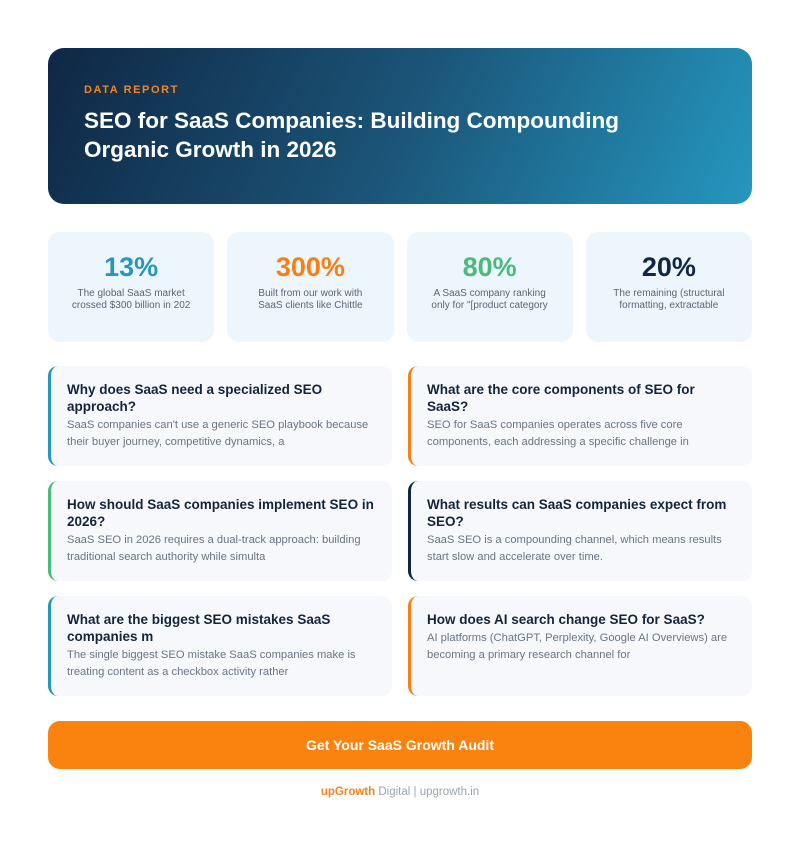  What do you see at coordinates (489, 267) in the screenshot?
I see `stat-value: 80%` at bounding box center [489, 267].